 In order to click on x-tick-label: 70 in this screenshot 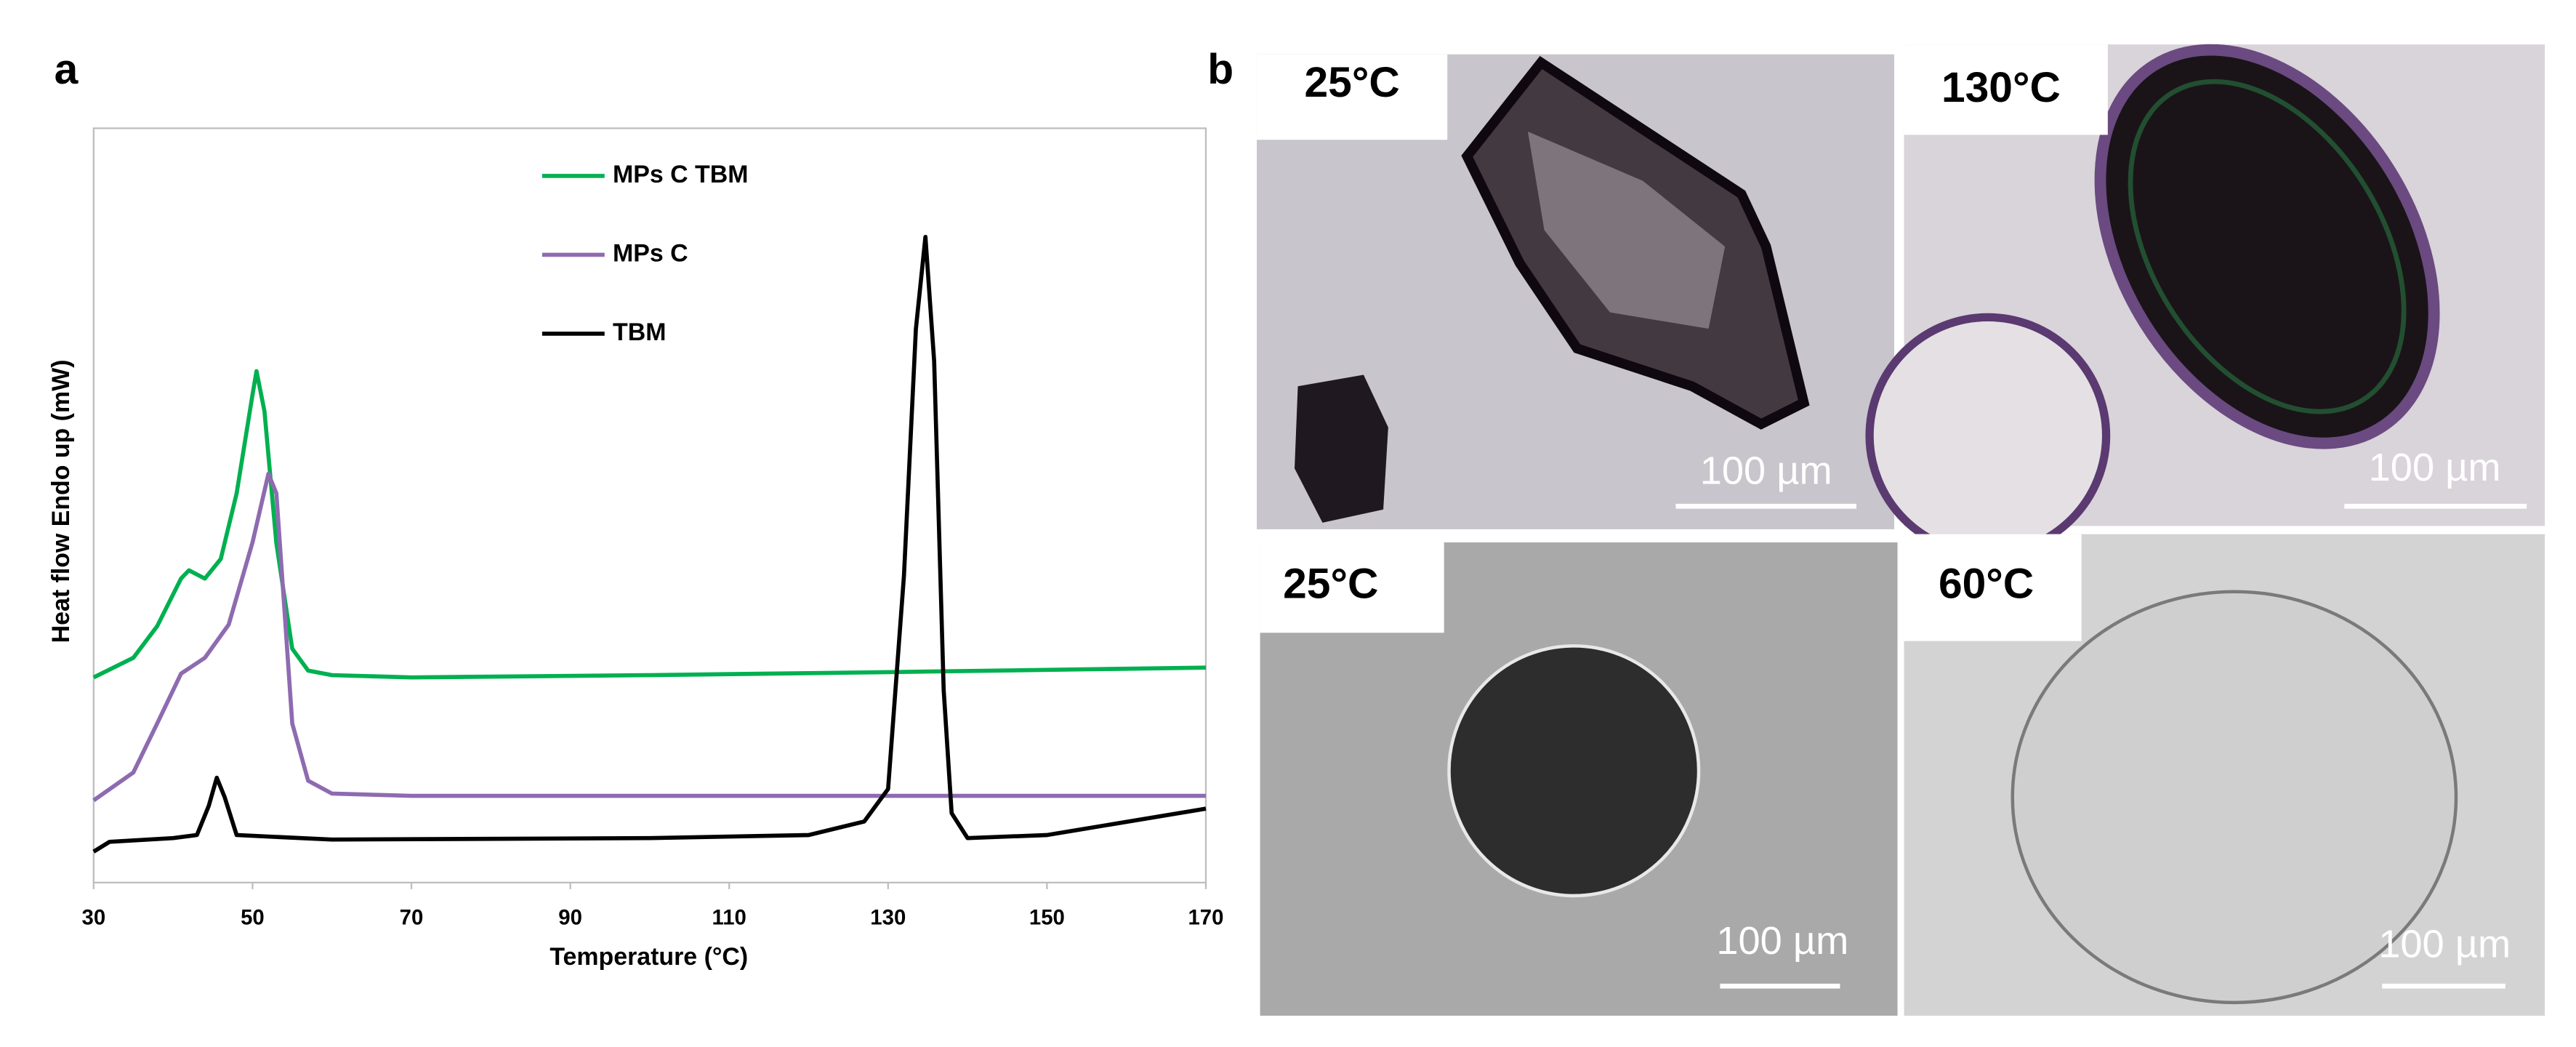, I will do `click(412, 917)`.